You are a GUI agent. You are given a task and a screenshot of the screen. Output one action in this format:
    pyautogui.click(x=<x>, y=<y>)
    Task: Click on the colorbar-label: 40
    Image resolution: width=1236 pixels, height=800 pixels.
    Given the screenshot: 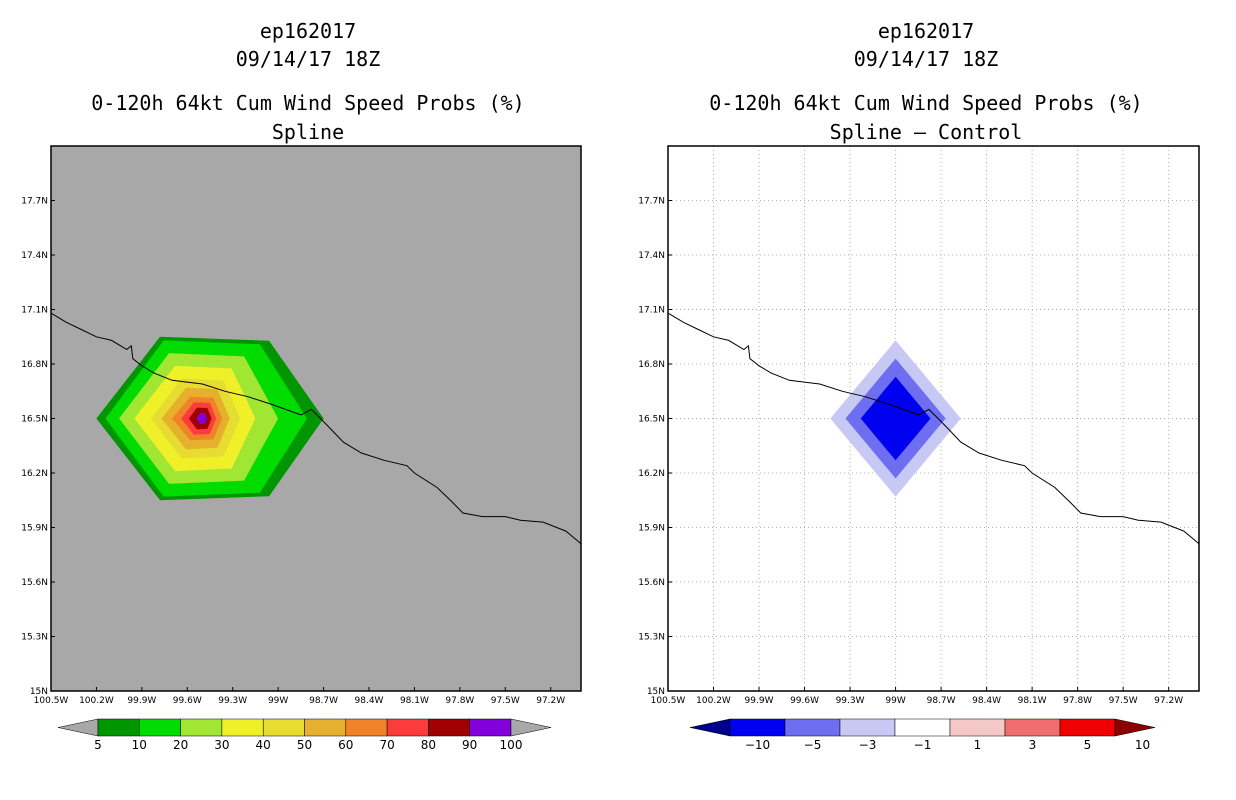 What is the action you would take?
    pyautogui.click(x=263, y=745)
    